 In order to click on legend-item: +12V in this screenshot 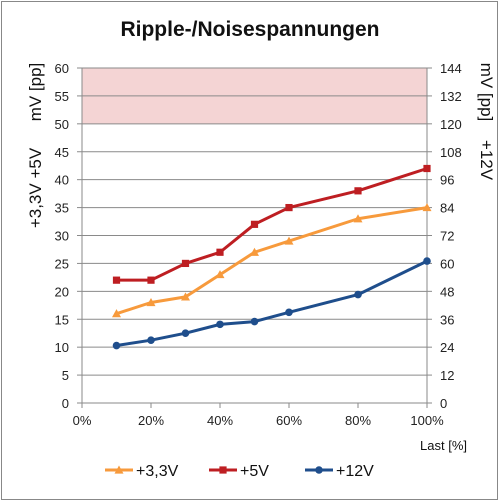, I will do `click(339, 471)`.